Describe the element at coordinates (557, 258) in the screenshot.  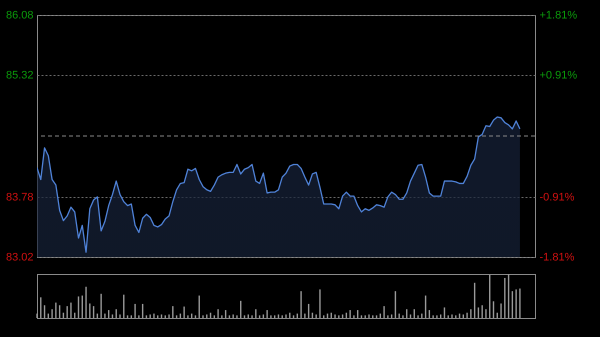
I see `y2-tick-label: -1.81%` at that location.